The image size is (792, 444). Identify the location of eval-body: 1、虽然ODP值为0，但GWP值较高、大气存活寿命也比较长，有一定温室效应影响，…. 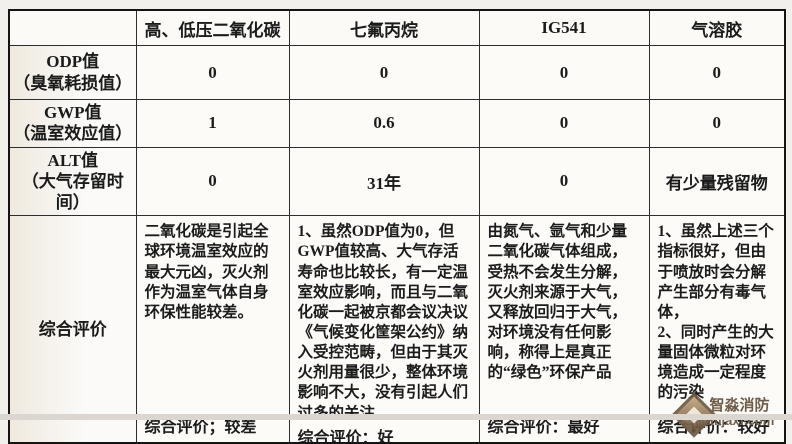
(383, 322).